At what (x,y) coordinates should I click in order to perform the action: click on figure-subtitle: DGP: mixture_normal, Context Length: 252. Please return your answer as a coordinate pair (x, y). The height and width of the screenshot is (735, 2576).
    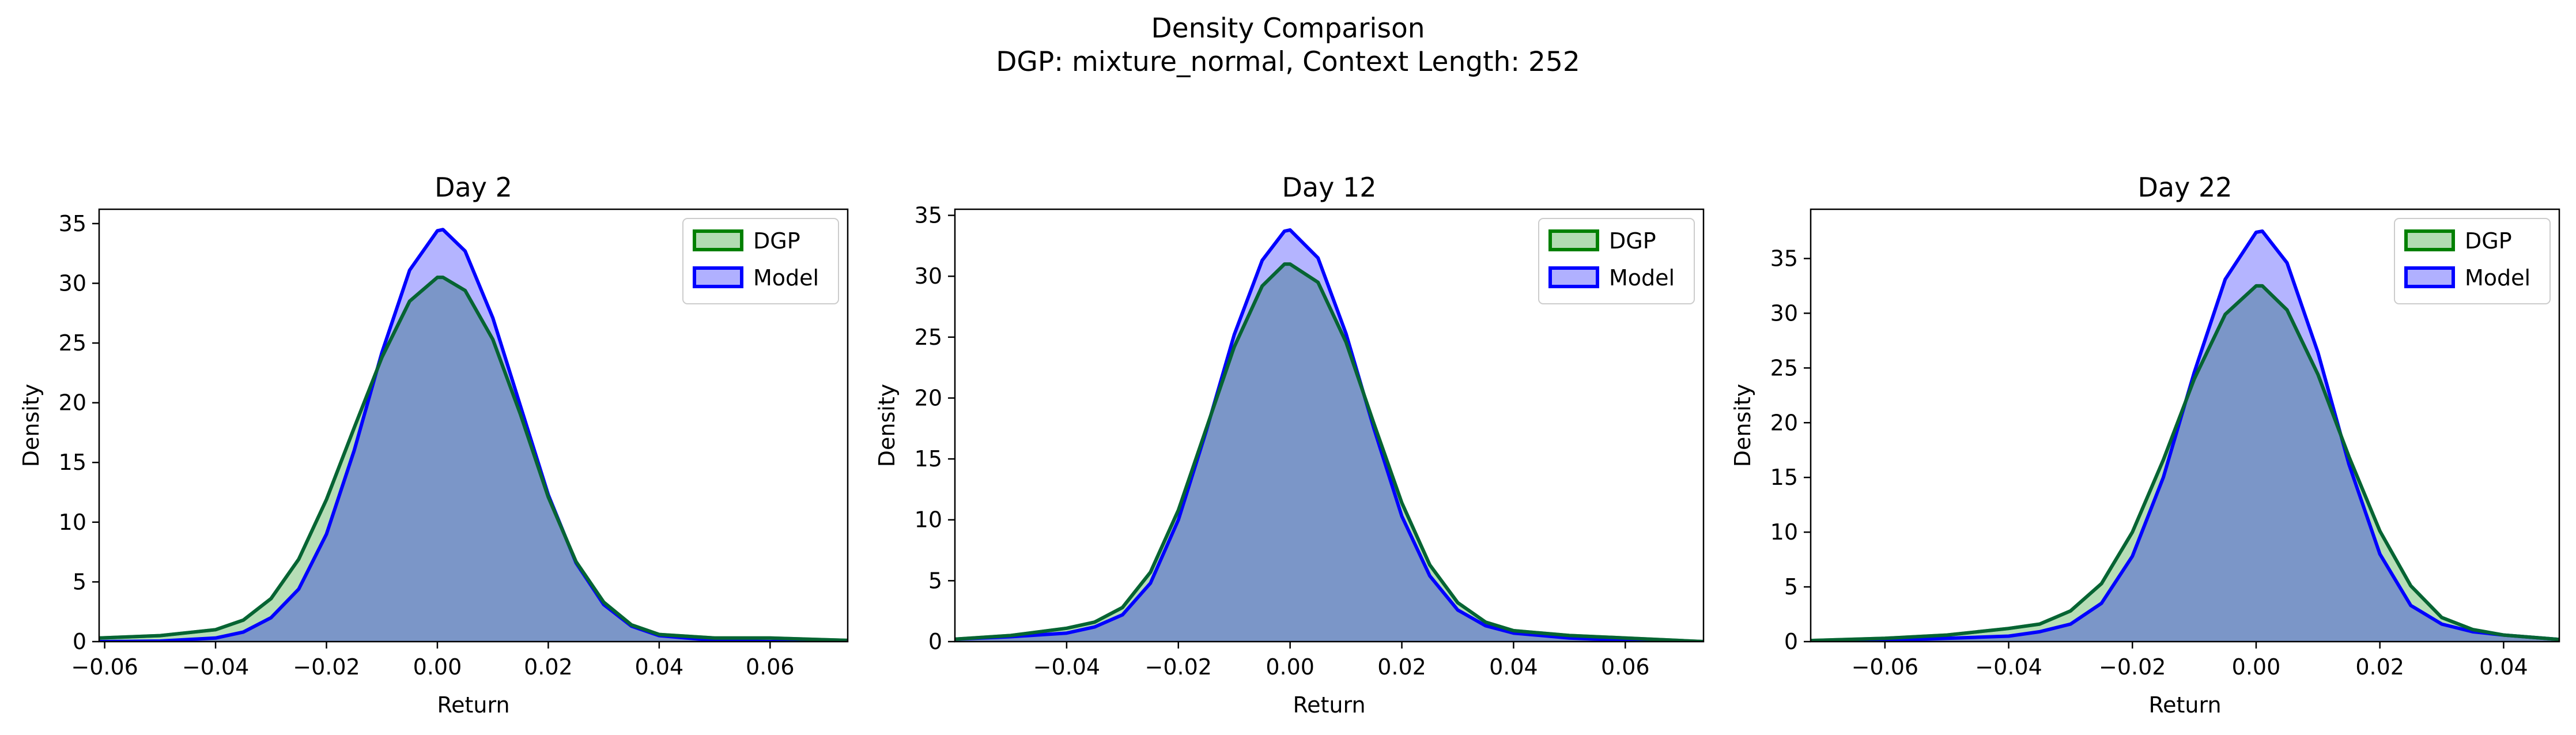
    Looking at the image, I should click on (1288, 62).